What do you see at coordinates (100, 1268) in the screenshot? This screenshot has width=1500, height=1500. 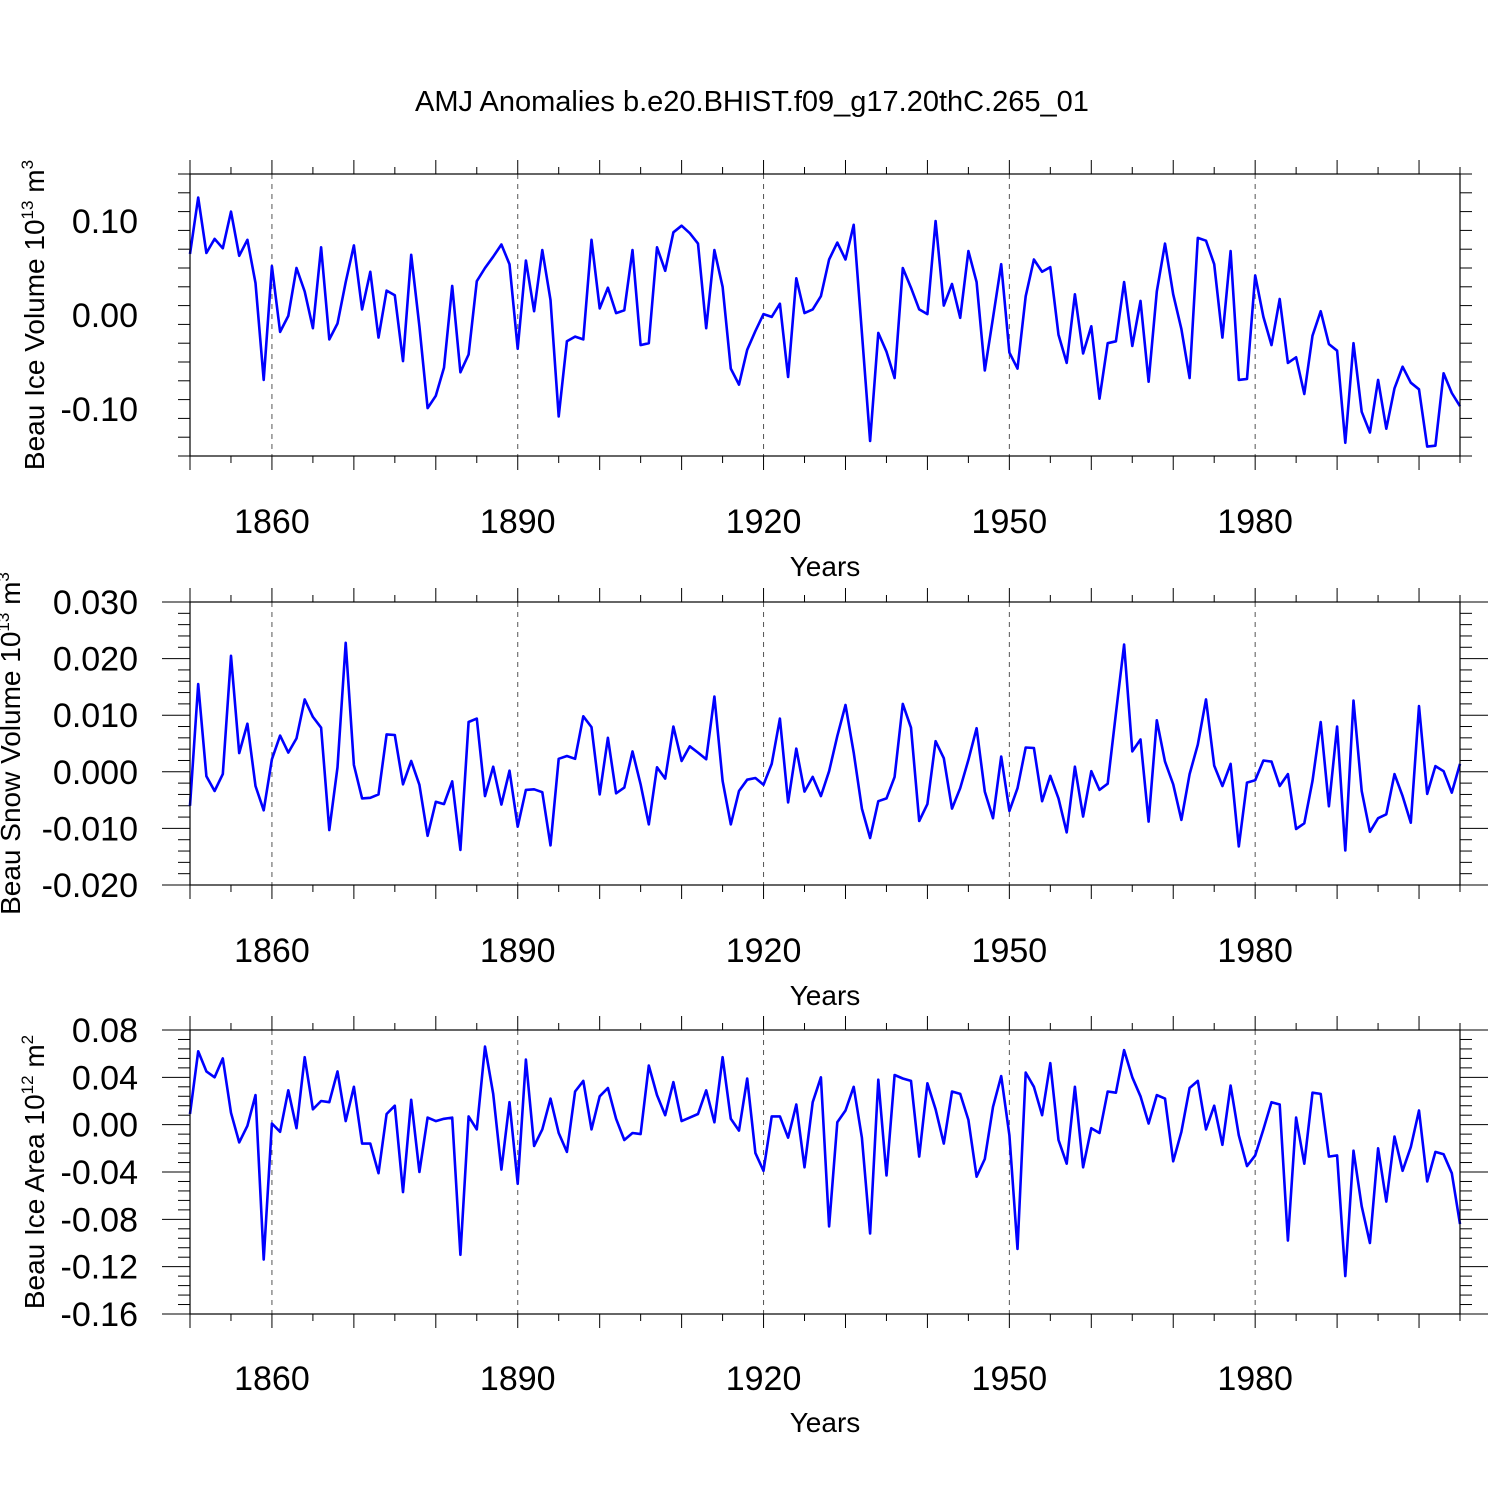 I see `y-tick-label: -0.12` at bounding box center [100, 1268].